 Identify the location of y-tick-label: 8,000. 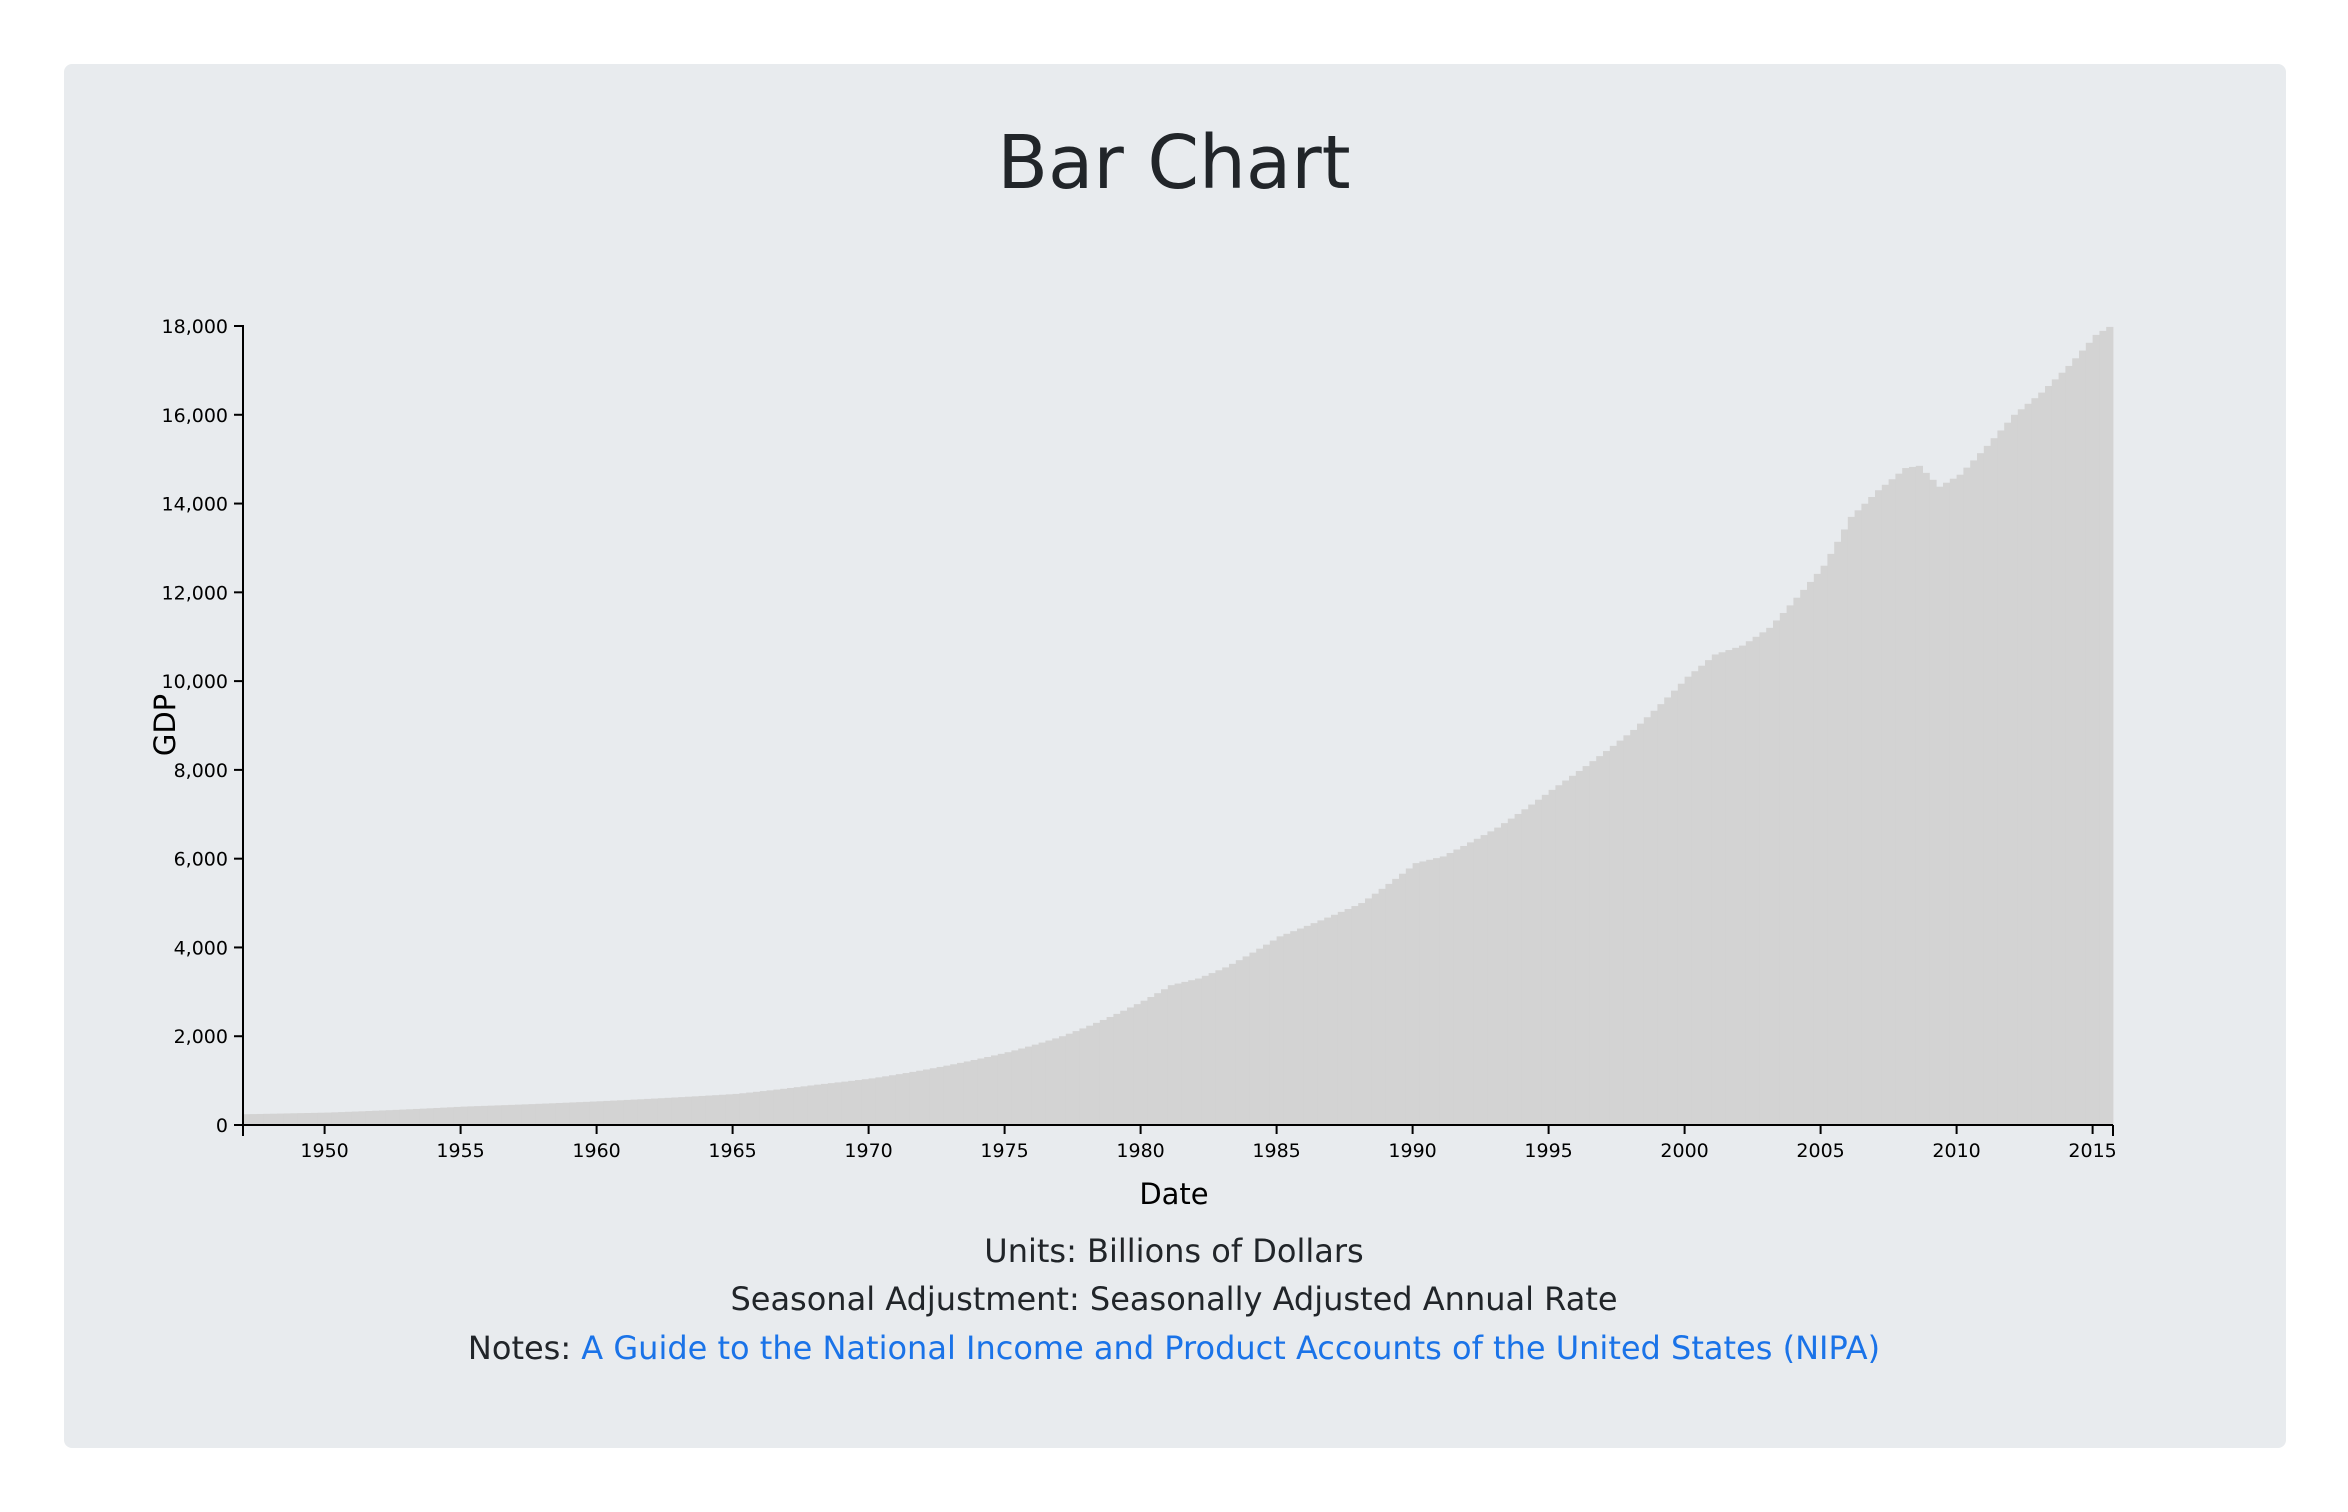
(201, 771).